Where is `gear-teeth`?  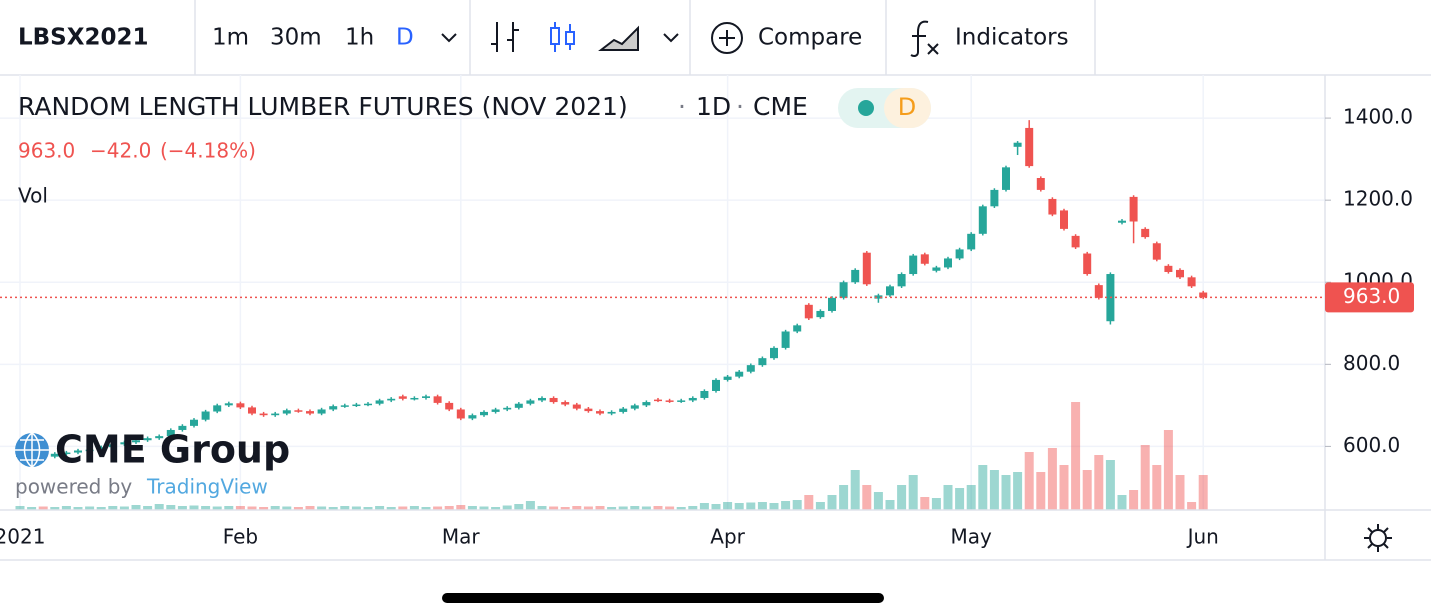
gear-teeth is located at coordinates (1378, 538).